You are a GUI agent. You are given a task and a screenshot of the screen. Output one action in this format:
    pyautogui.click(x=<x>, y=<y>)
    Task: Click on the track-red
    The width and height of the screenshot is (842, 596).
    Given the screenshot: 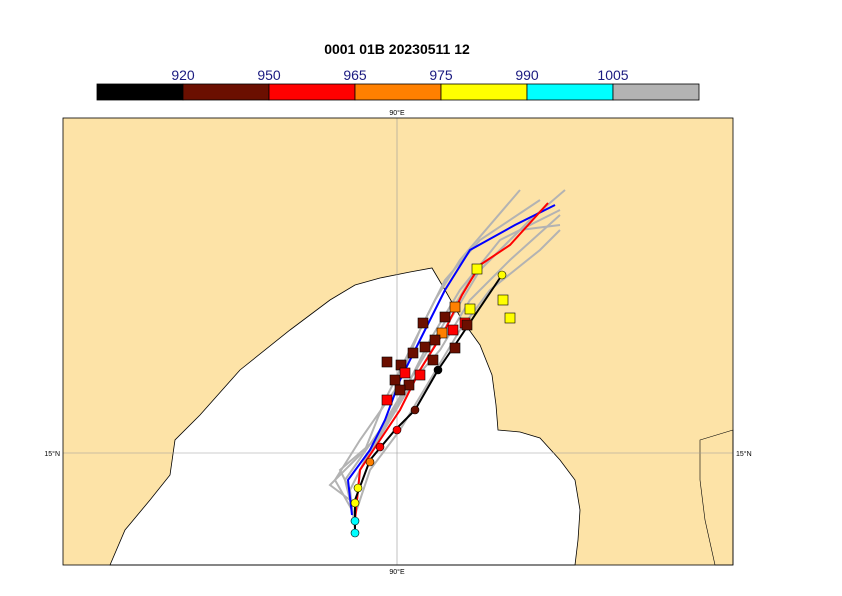 What is the action you would take?
    pyautogui.click(x=451, y=361)
    